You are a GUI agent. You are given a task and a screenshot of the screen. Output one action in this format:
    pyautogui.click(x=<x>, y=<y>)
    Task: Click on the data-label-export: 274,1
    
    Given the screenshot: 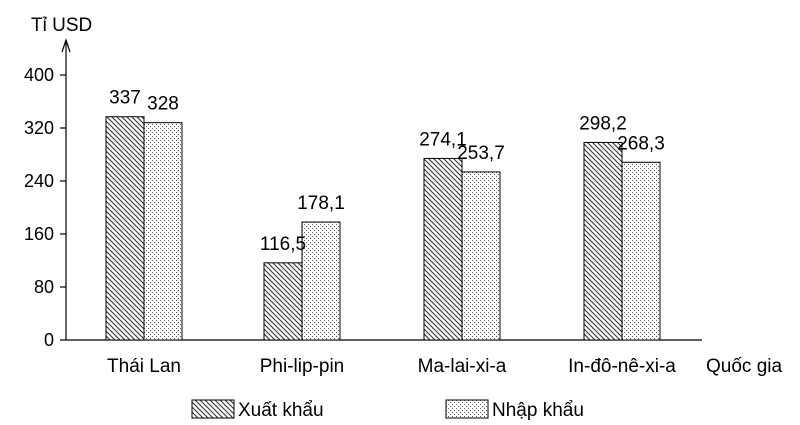 What is the action you would take?
    pyautogui.click(x=443, y=139)
    